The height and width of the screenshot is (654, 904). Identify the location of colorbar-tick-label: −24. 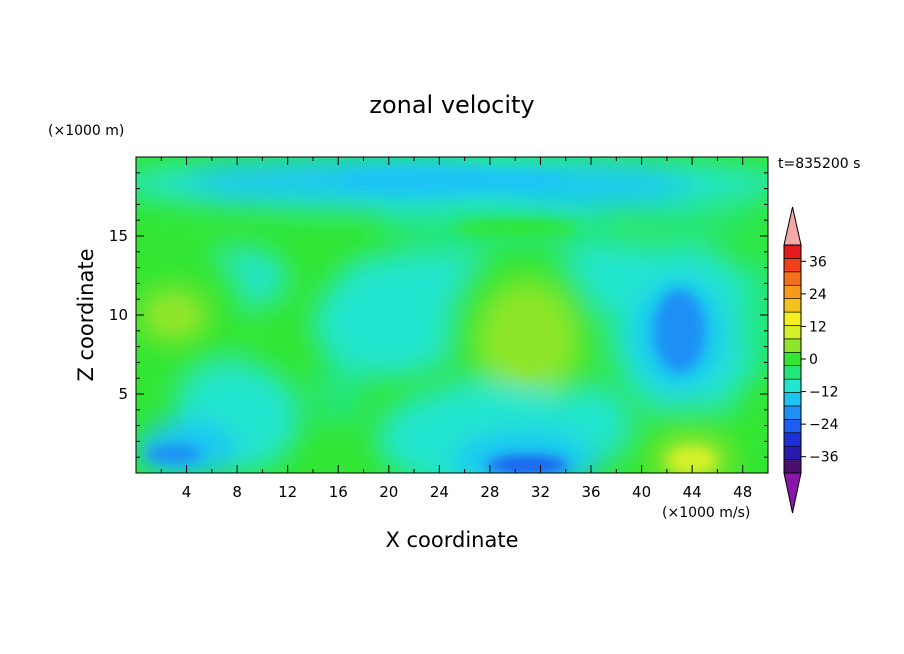
(824, 425).